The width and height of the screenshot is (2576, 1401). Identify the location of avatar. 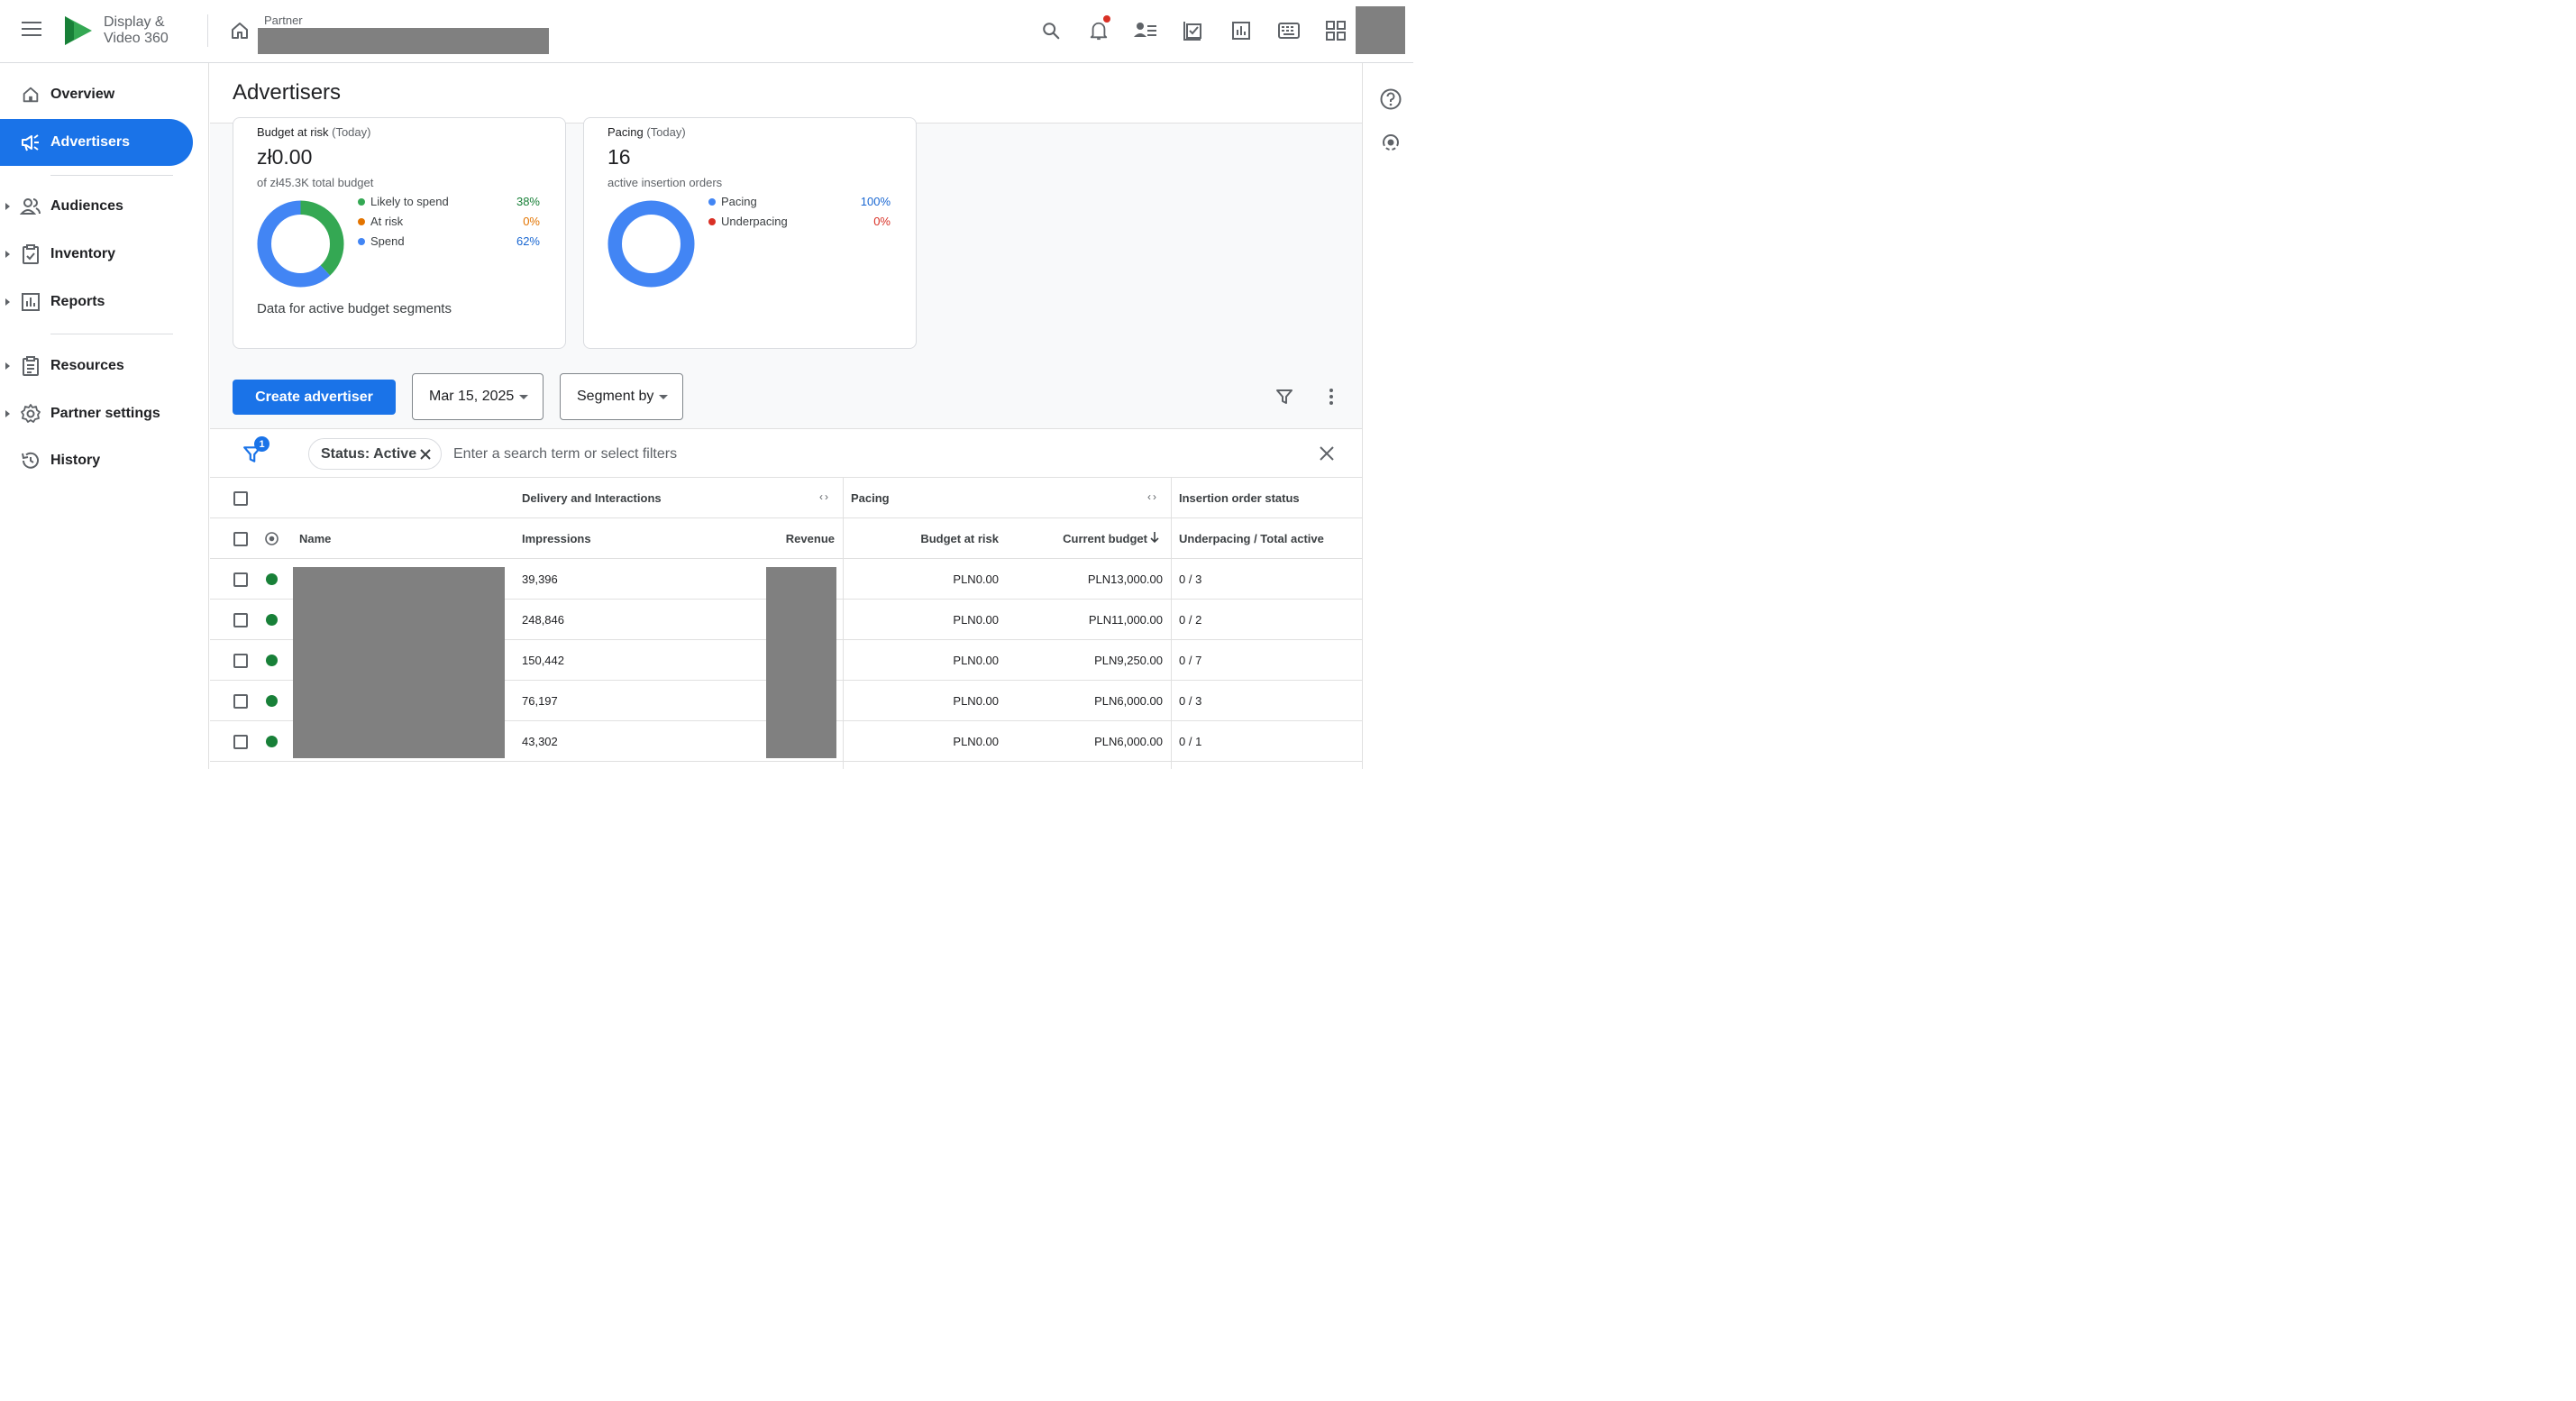
(1380, 30).